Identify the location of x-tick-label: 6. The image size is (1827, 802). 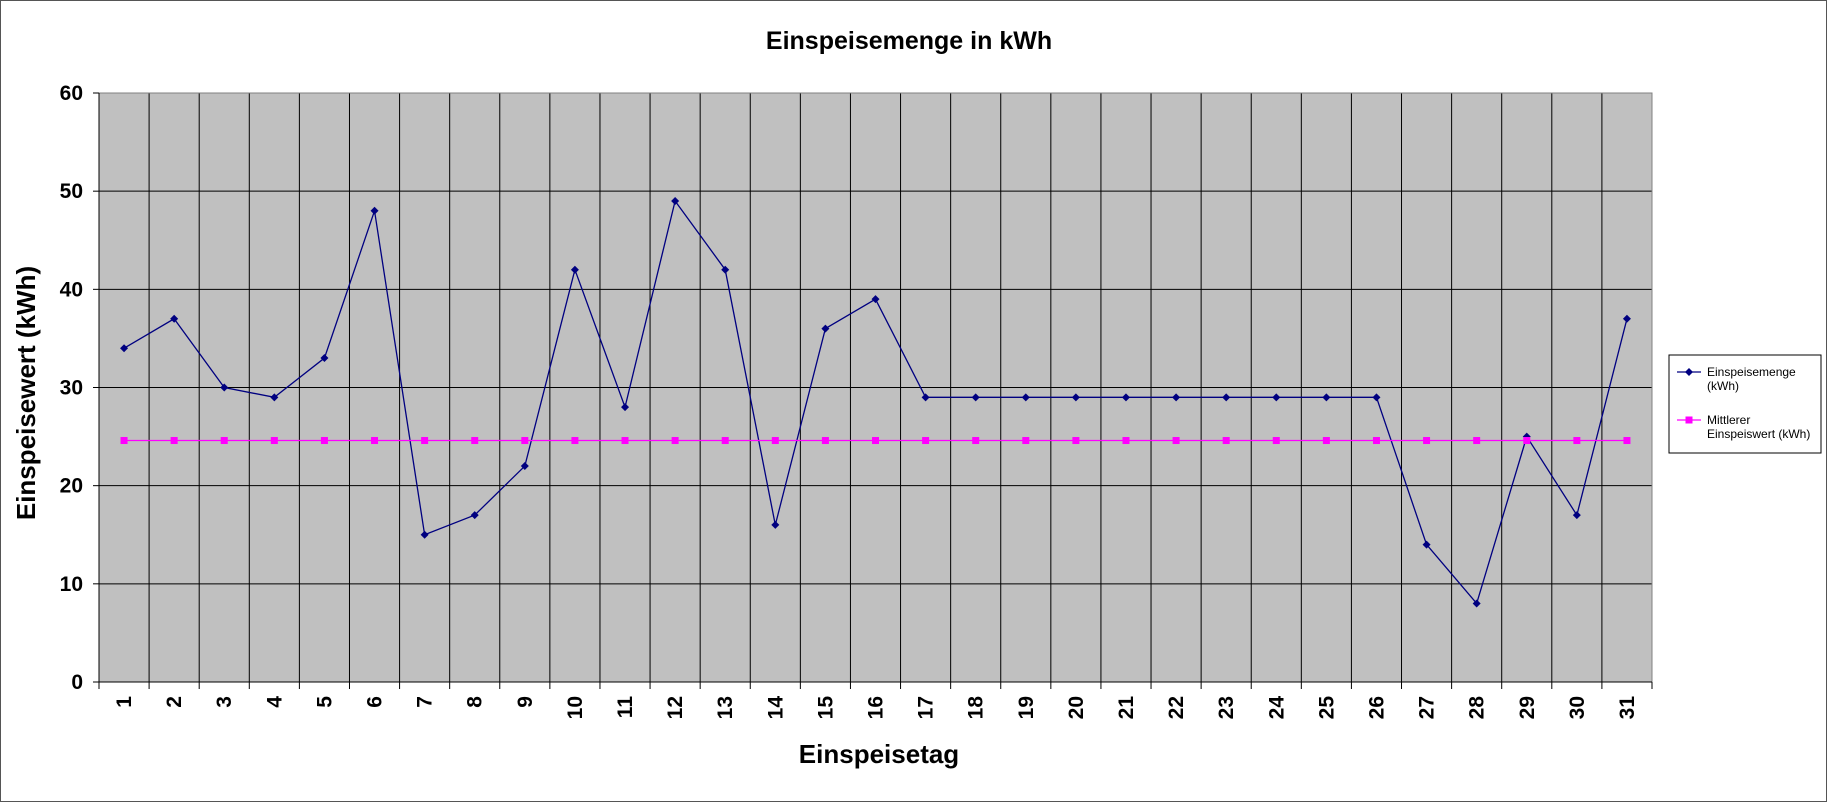
(375, 702).